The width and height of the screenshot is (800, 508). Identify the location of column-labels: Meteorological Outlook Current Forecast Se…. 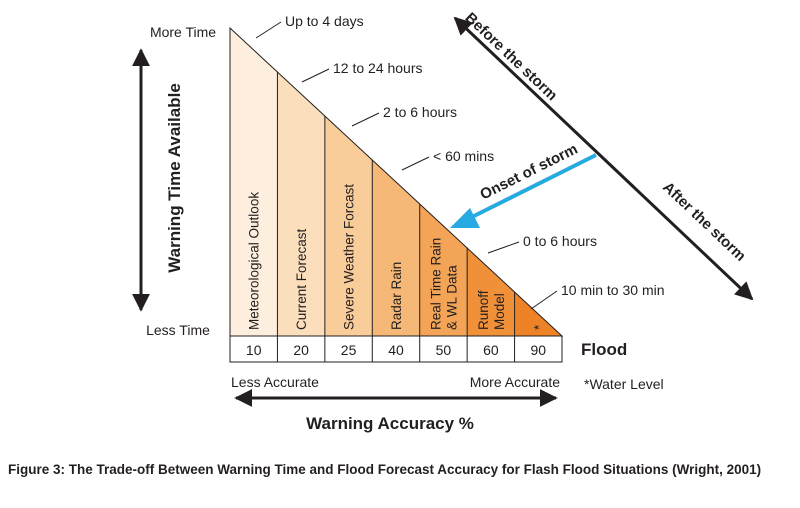
(397, 257).